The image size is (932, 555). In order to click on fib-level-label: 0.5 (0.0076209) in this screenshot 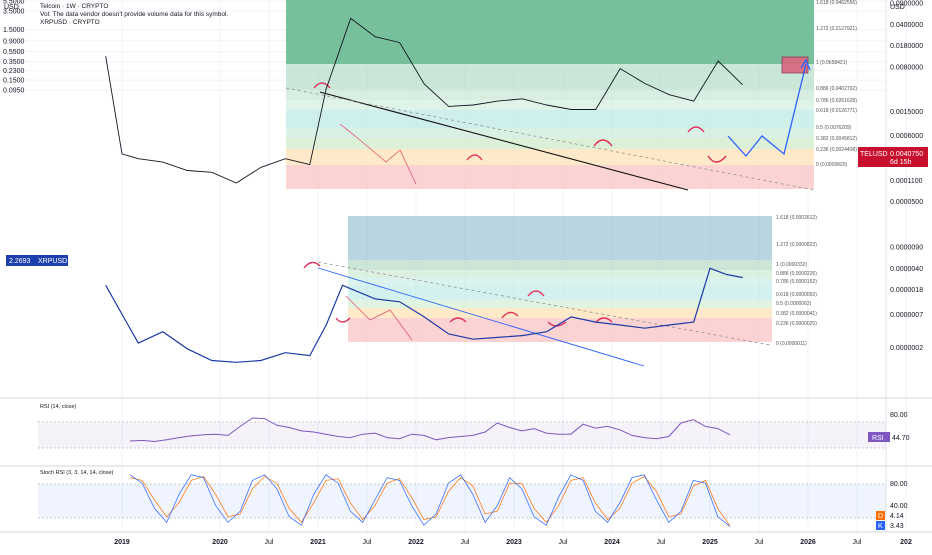, I will do `click(834, 128)`.